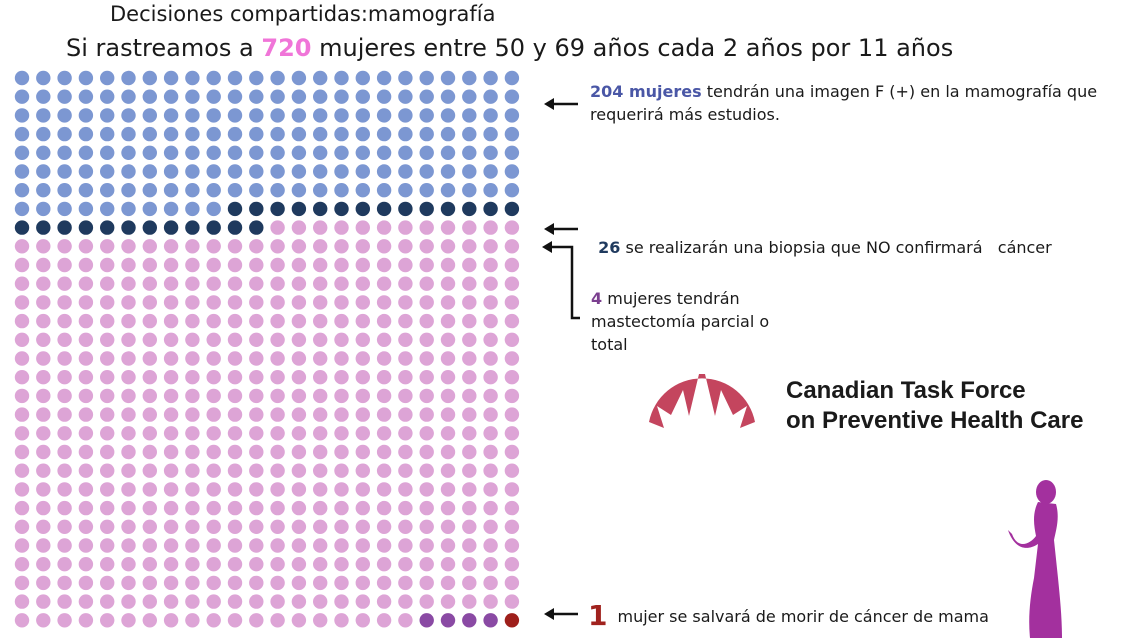  I want to click on woman-silhouette-icon, so click(1035, 559).